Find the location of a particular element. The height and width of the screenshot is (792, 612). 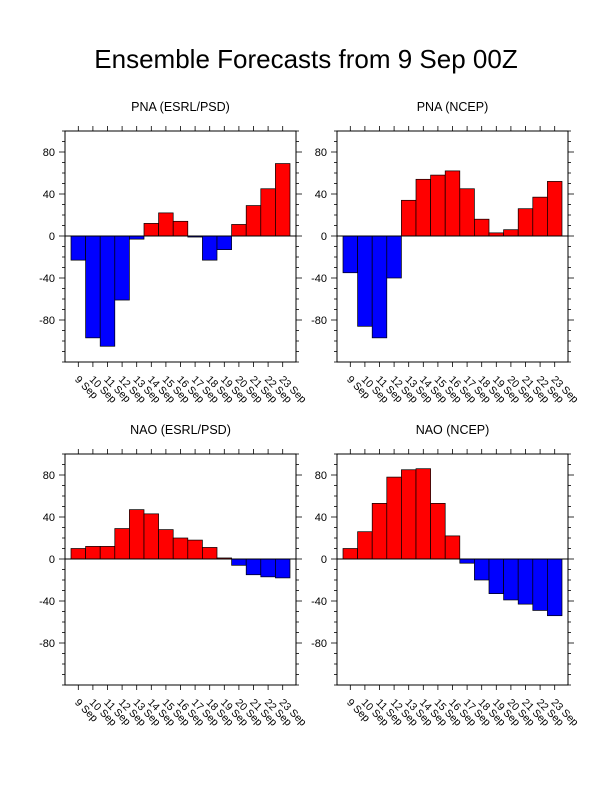

chart-title: NAO (ESRL/PSD) is located at coordinates (180, 430).